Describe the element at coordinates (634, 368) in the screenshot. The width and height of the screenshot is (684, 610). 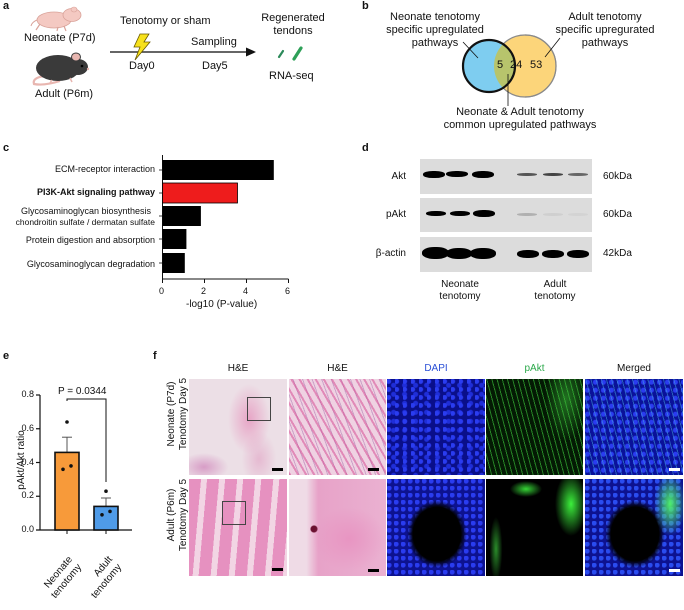
I see `column-header-merged: Merged` at that location.